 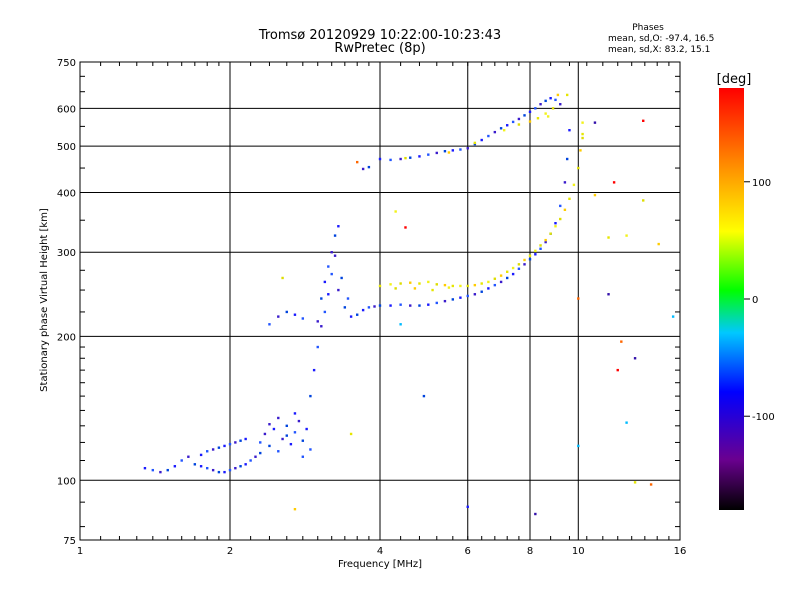 What do you see at coordinates (66, 193) in the screenshot?
I see `y-tick-label: 400` at bounding box center [66, 193].